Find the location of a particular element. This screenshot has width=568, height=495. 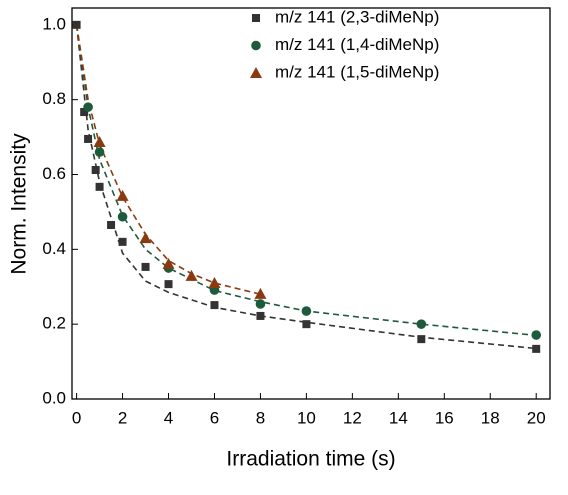

legend-label: m/z 141 (1,5-diMeNp) is located at coordinates (357, 71).